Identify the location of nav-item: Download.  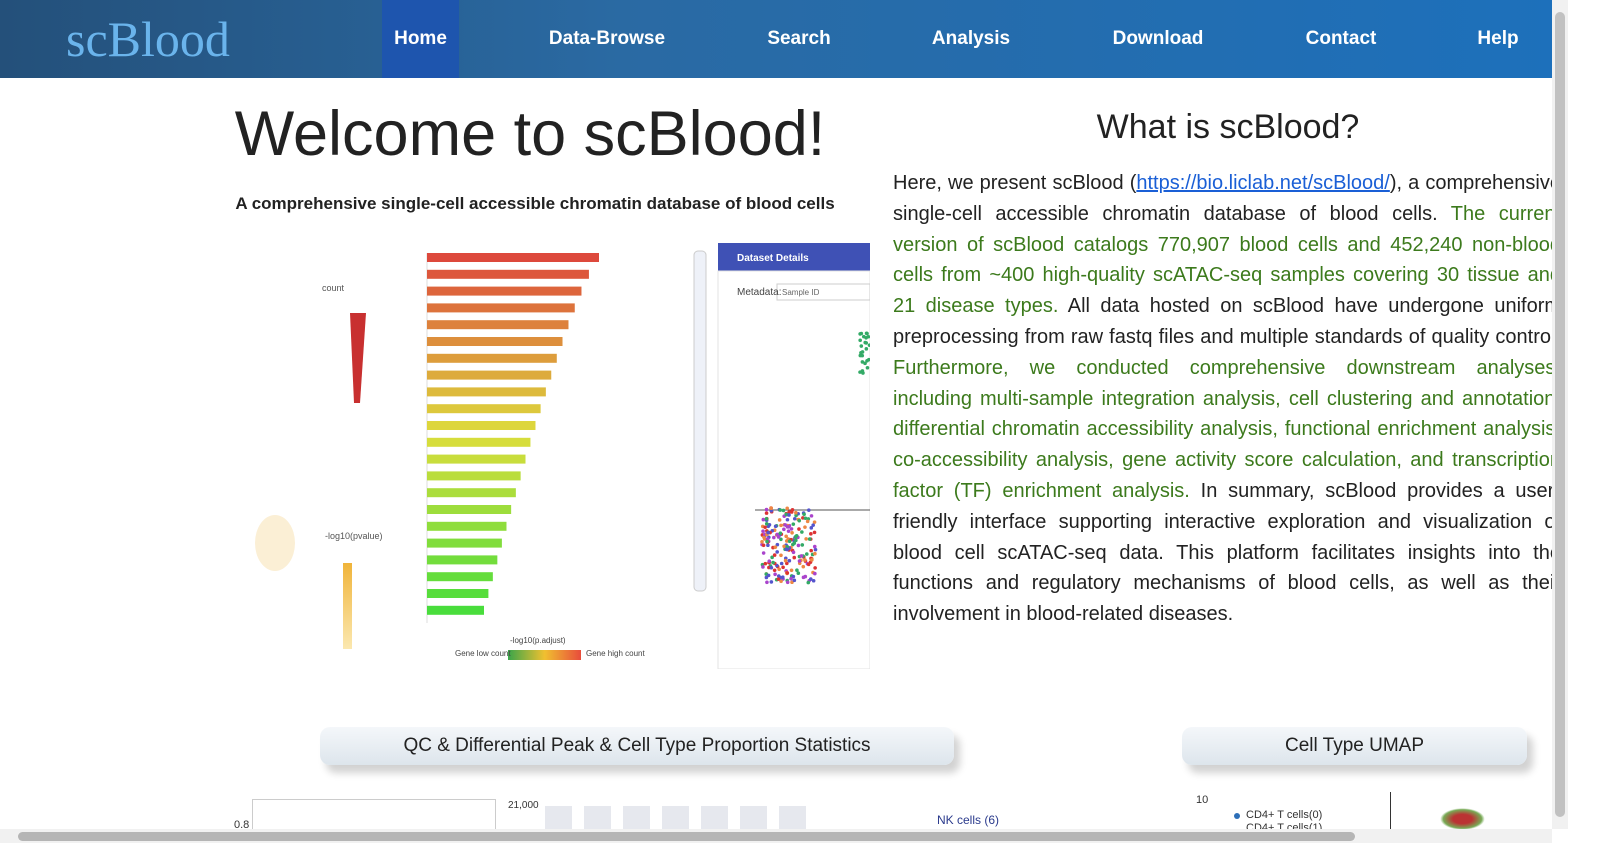
(1158, 38).